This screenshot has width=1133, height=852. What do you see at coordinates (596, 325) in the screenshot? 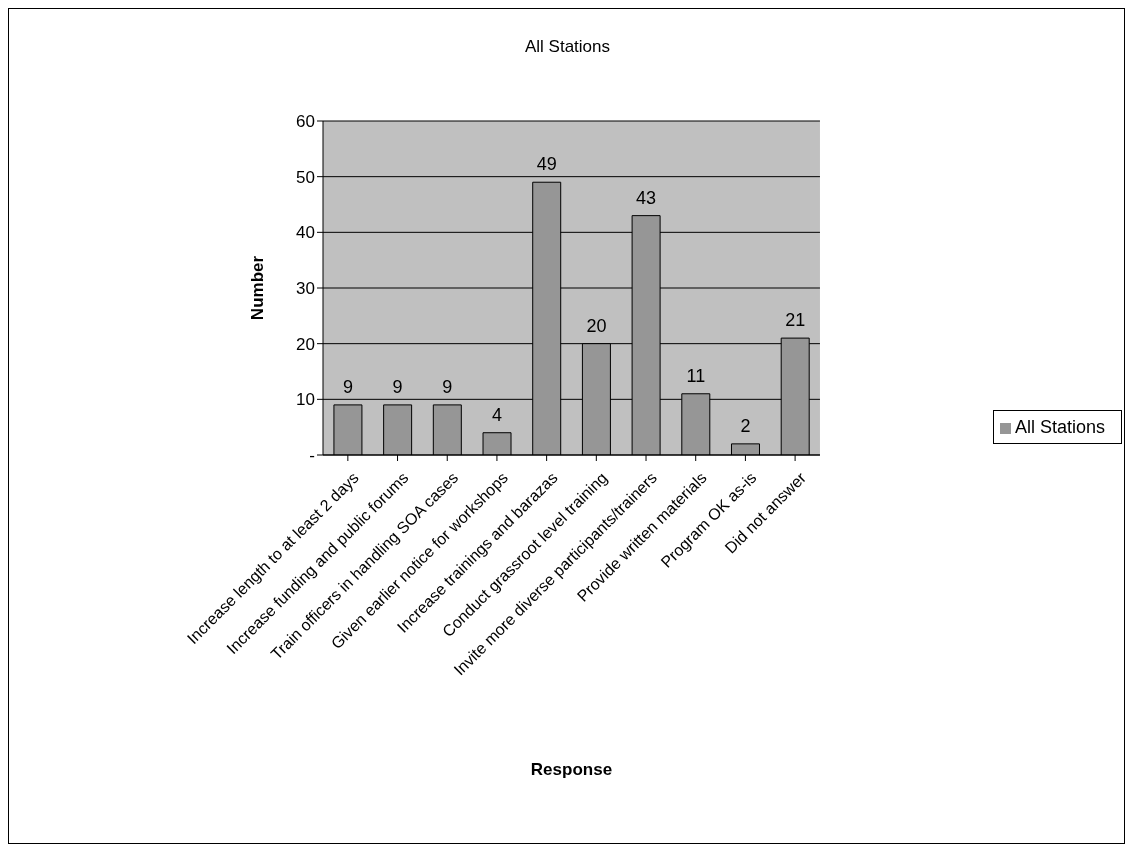
I see `data-label: 20` at bounding box center [596, 325].